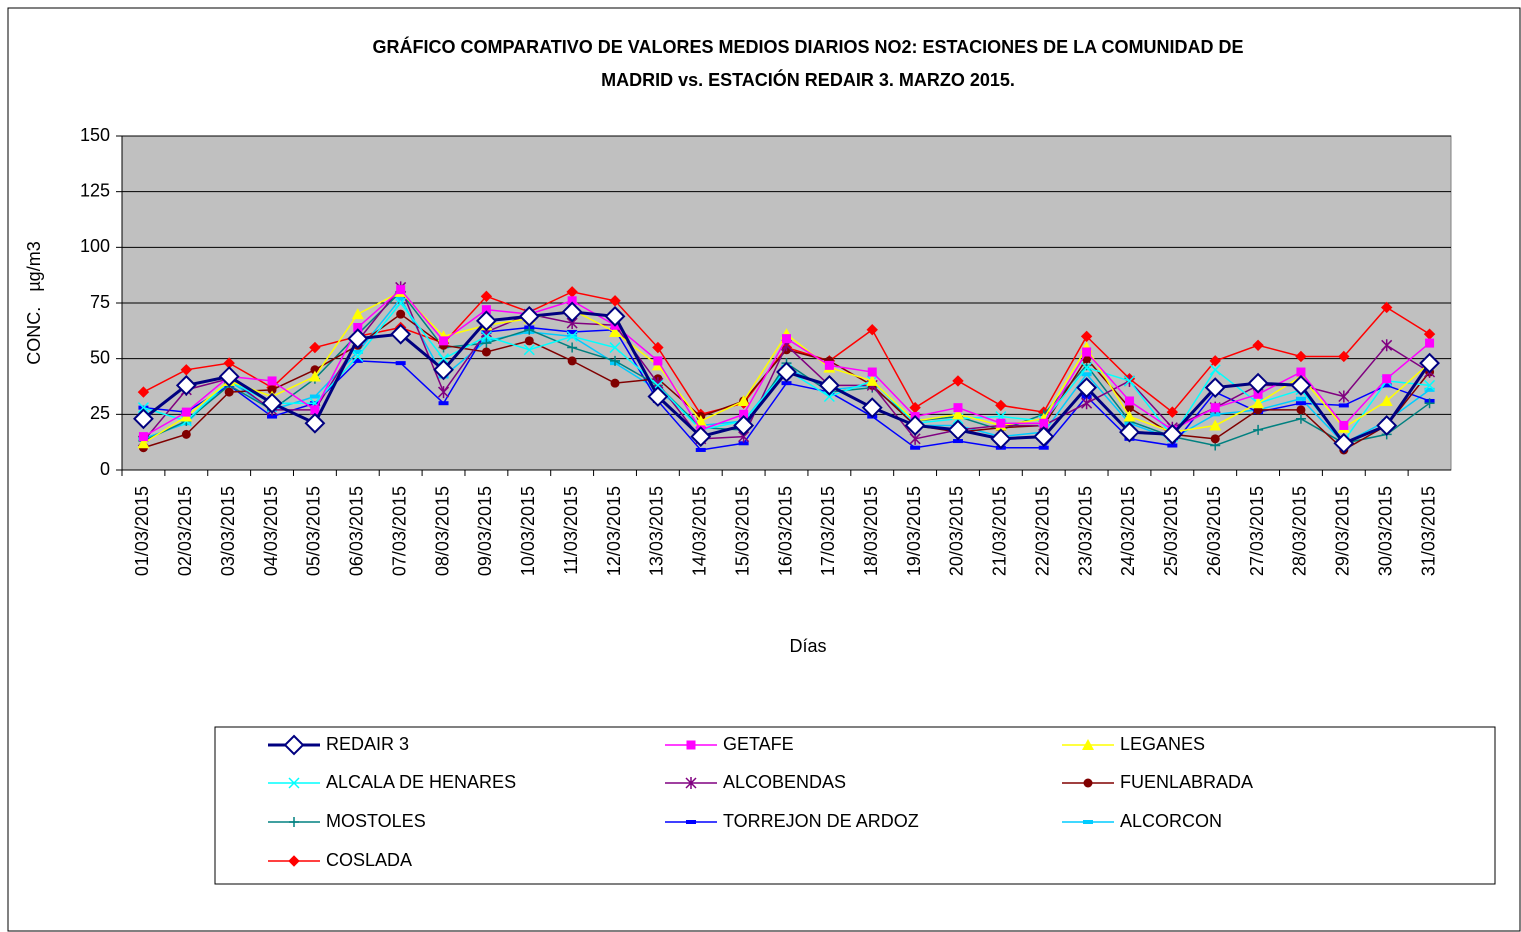 The height and width of the screenshot is (932, 1521). What do you see at coordinates (700, 531) in the screenshot?
I see `x-tick-label: 14/03/2015` at bounding box center [700, 531].